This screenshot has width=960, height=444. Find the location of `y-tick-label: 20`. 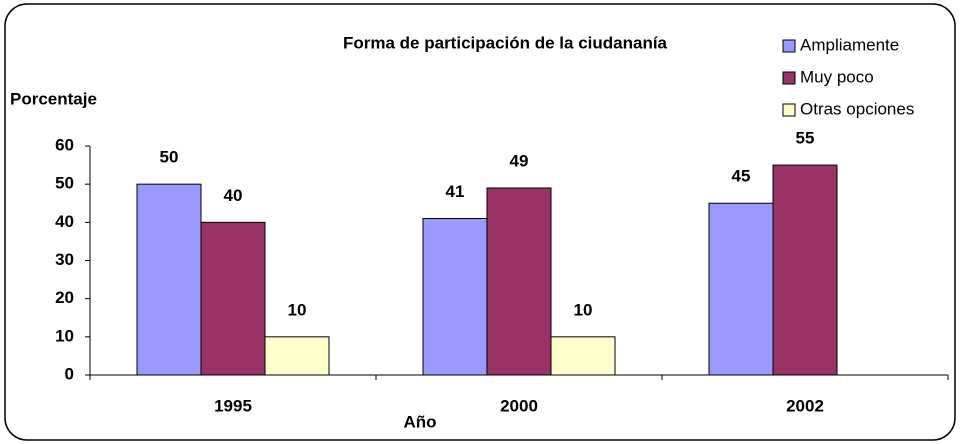

y-tick-label: 20 is located at coordinates (64, 297).